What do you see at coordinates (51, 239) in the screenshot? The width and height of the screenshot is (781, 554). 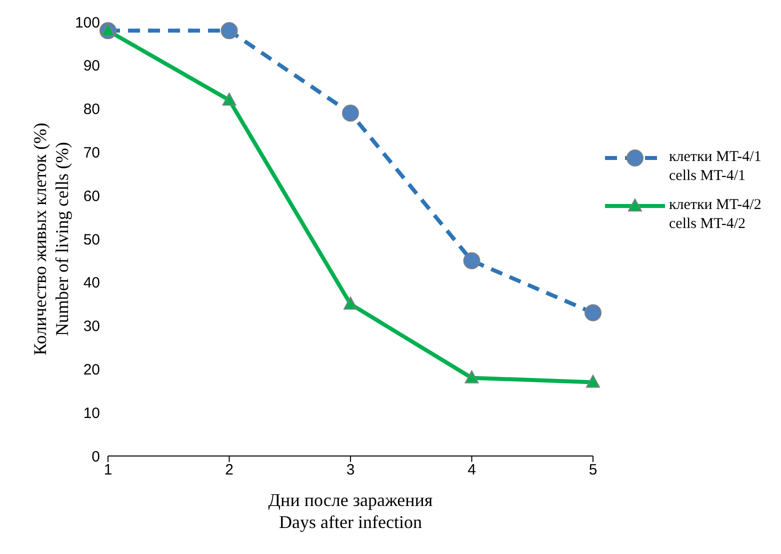 I see `y-axis-title: Количество живых клеток (%) Number of living cells (%)` at bounding box center [51, 239].